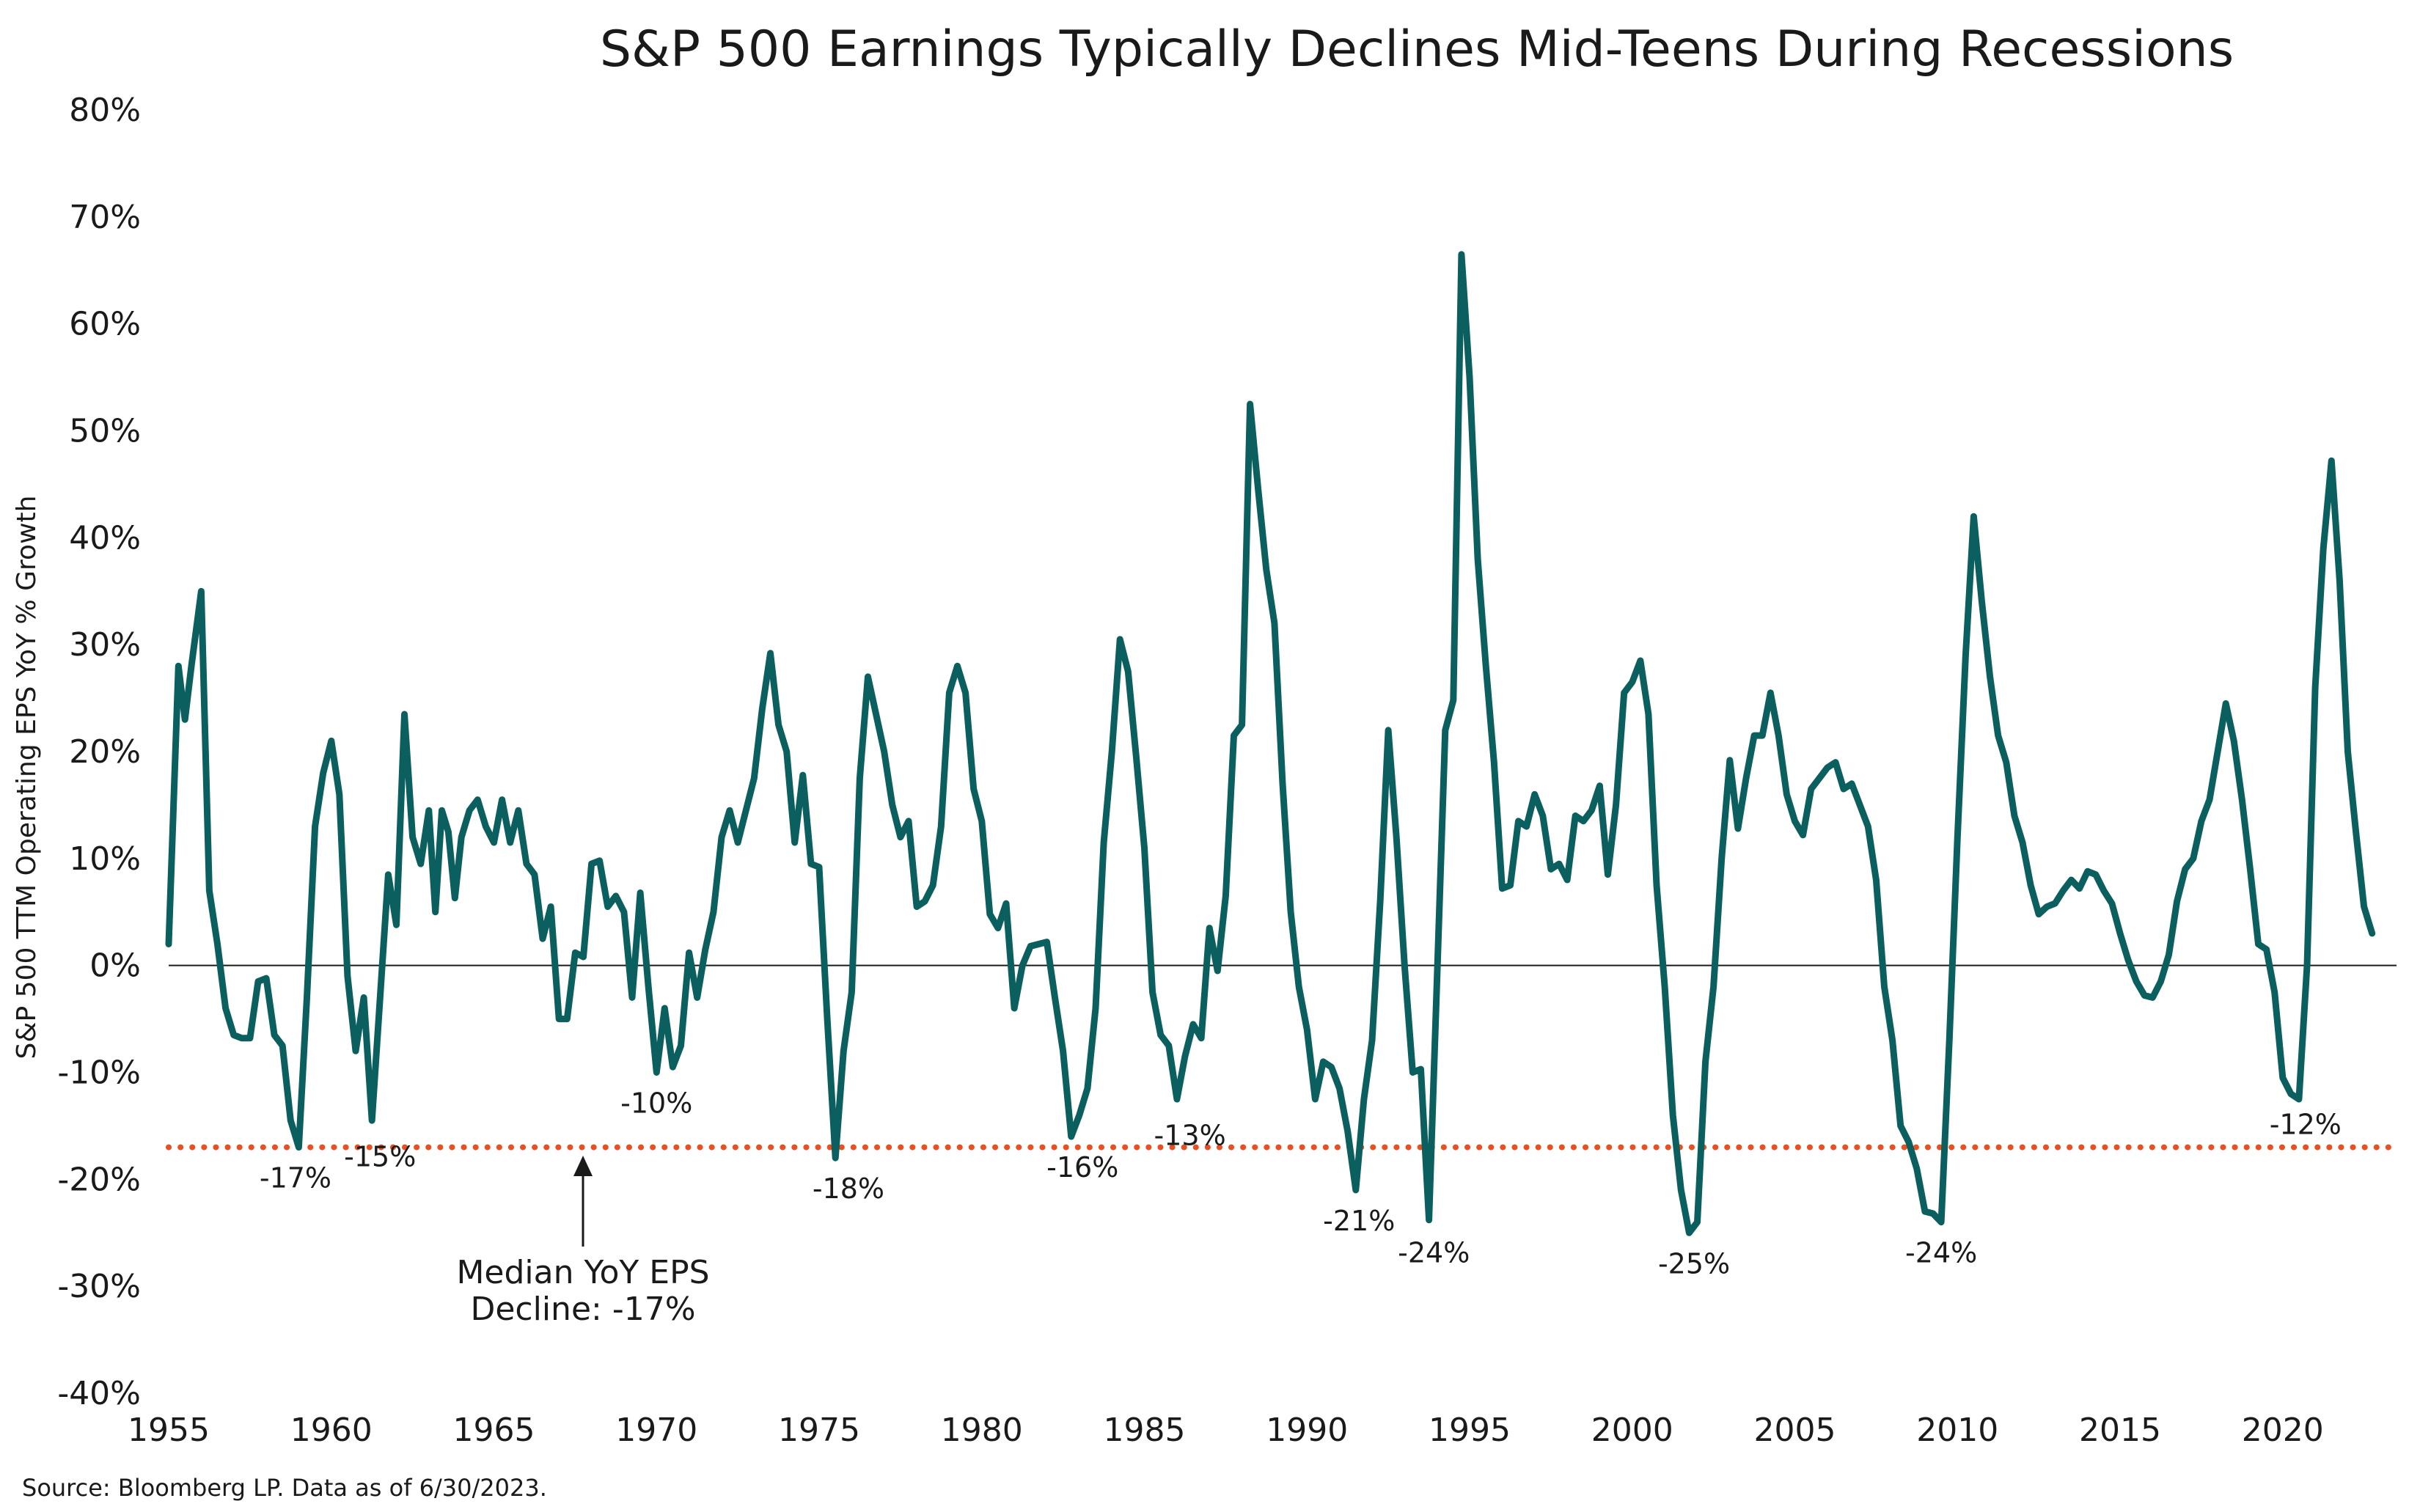 The width and height of the screenshot is (2420, 1512). What do you see at coordinates (583, 1166) in the screenshot?
I see `median-arrow-head` at bounding box center [583, 1166].